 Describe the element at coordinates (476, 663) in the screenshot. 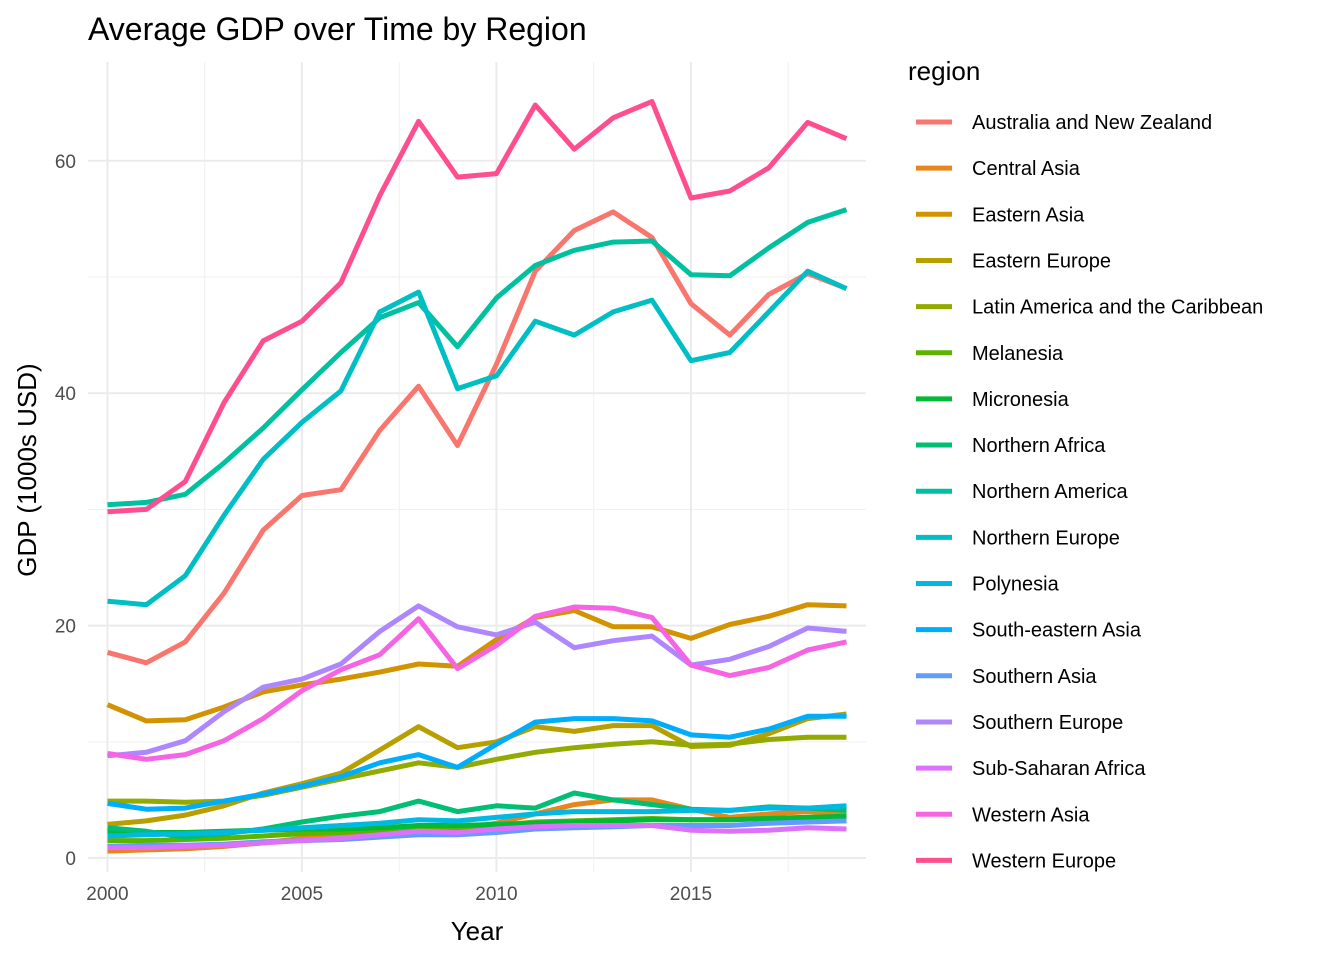

I see `series-line-eastern-asia` at that location.